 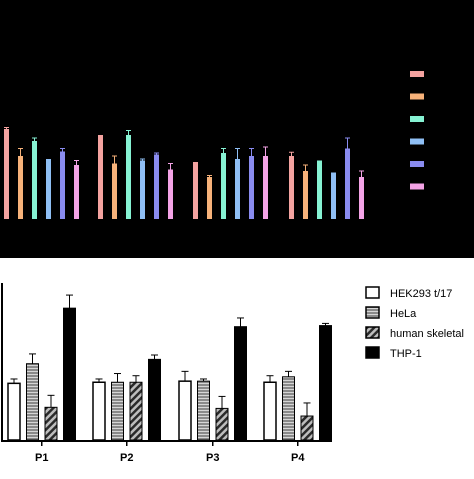 I want to click on bottom-bar-s3-P2, so click(x=136, y=411).